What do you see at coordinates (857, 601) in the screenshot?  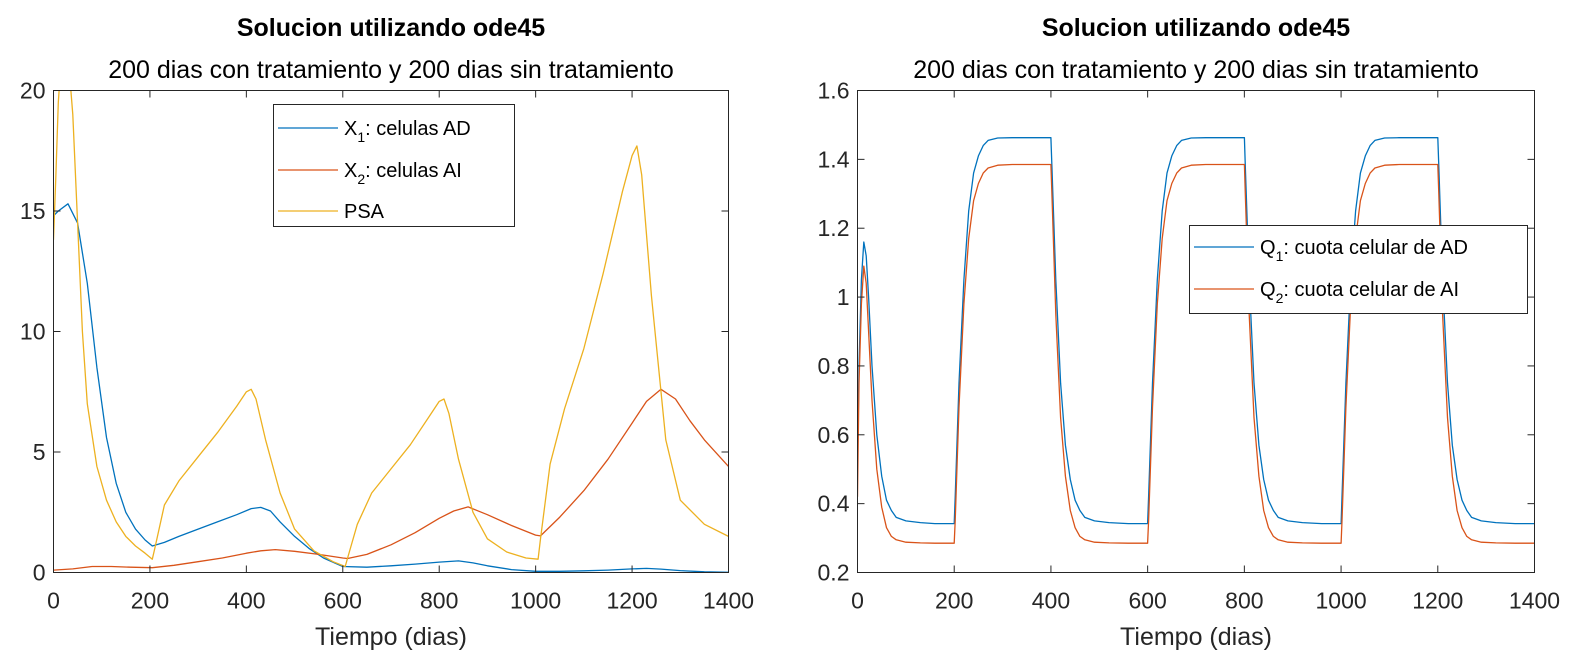 I see `right-x-tick-label: 0` at bounding box center [857, 601].